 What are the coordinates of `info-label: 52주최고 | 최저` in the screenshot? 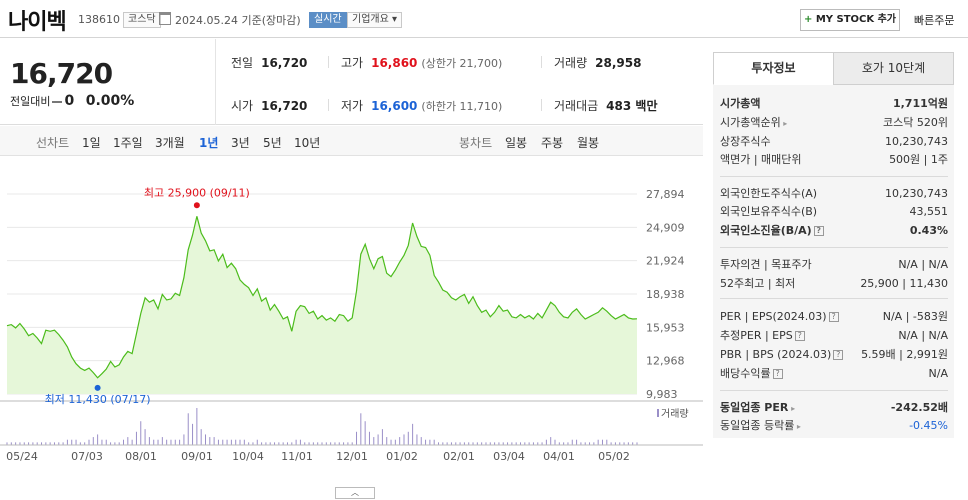 It's located at (758, 283).